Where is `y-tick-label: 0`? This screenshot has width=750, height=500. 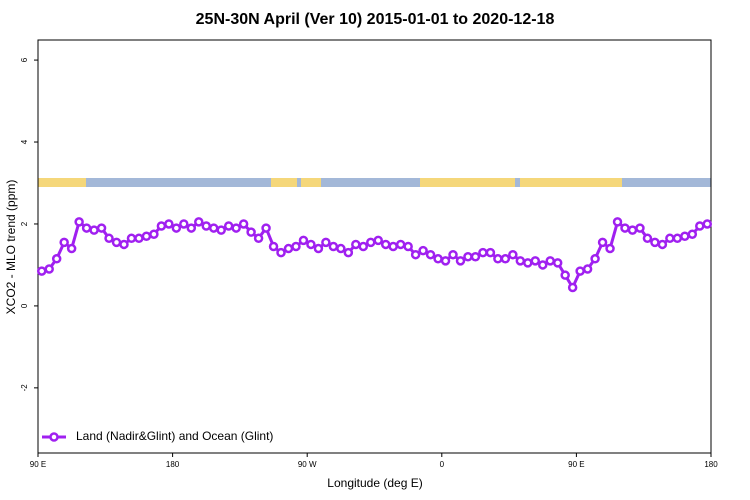
y-tick-label: 0 is located at coordinates (24, 305).